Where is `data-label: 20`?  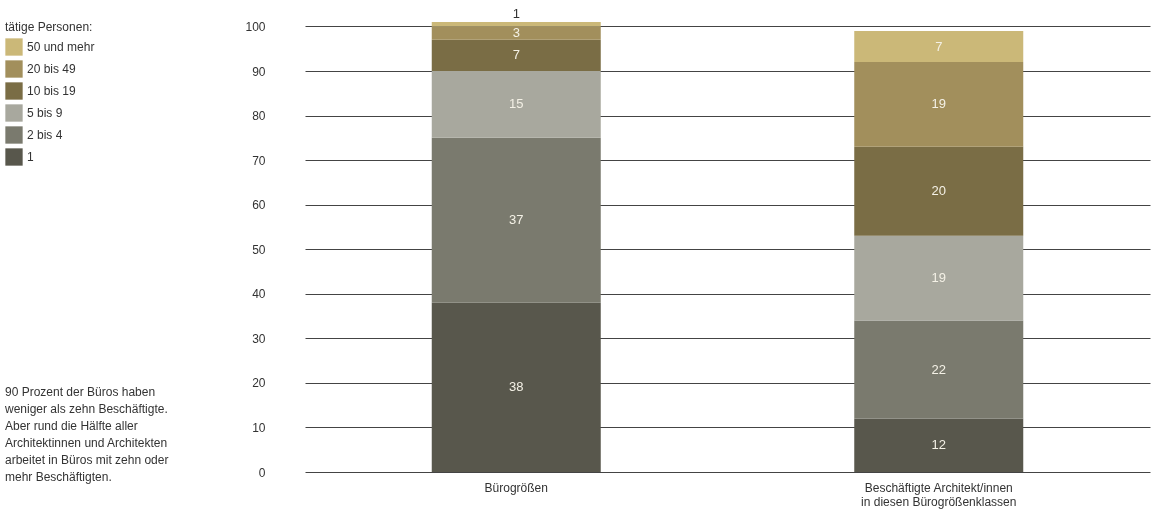
data-label: 20 is located at coordinates (938, 191).